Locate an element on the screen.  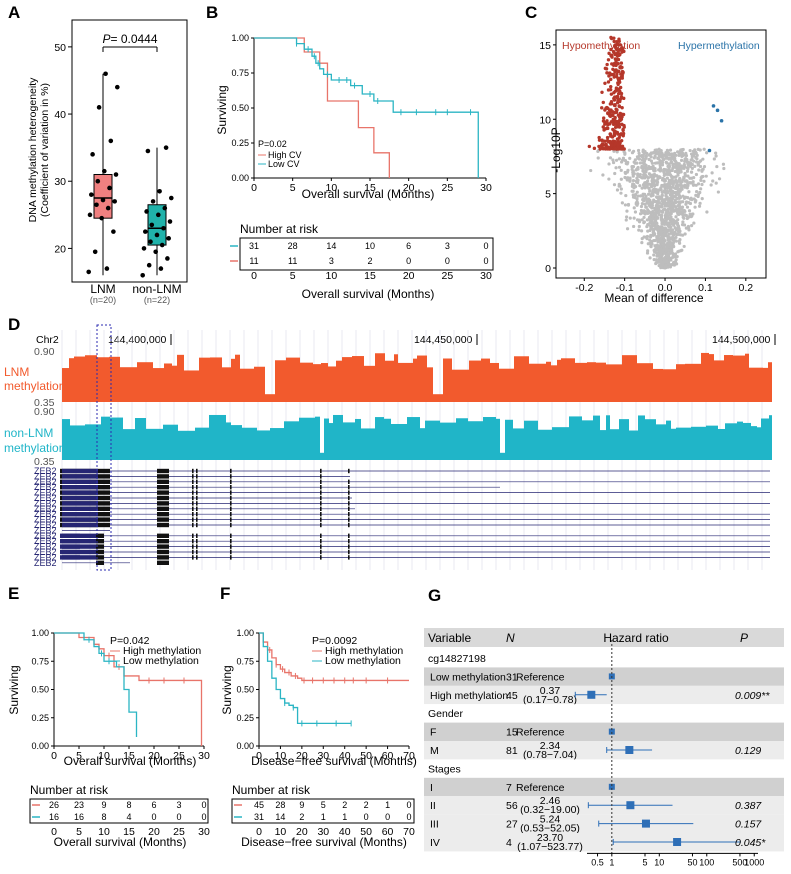
panel-d-track1-min: 0.35 is located at coordinates (44, 403).